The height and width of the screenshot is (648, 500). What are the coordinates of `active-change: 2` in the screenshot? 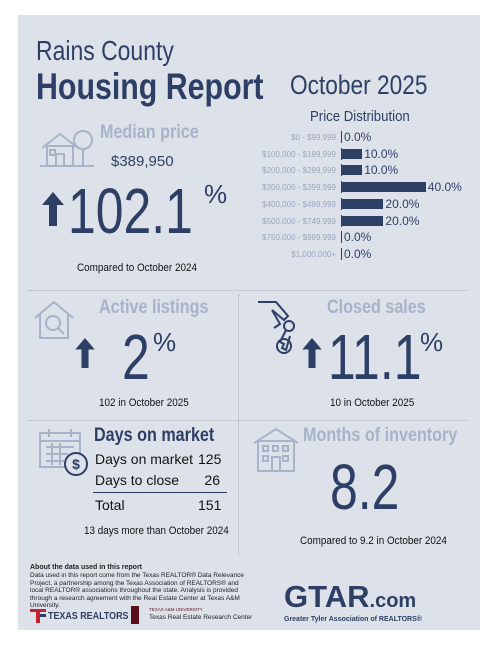 It's located at (136, 357).